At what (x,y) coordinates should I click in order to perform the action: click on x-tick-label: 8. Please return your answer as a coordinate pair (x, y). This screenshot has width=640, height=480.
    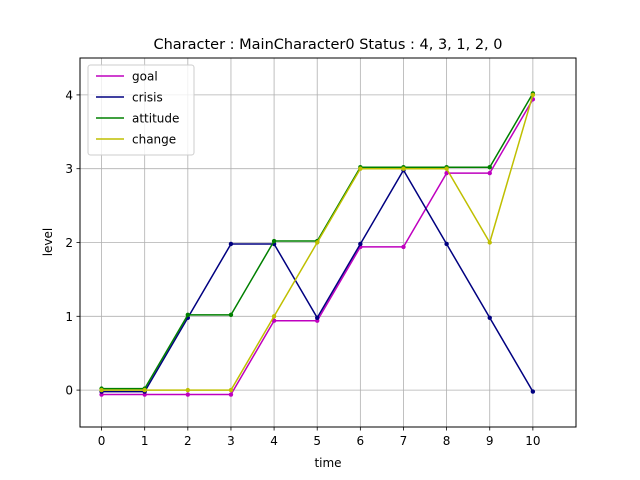
    Looking at the image, I should click on (447, 441).